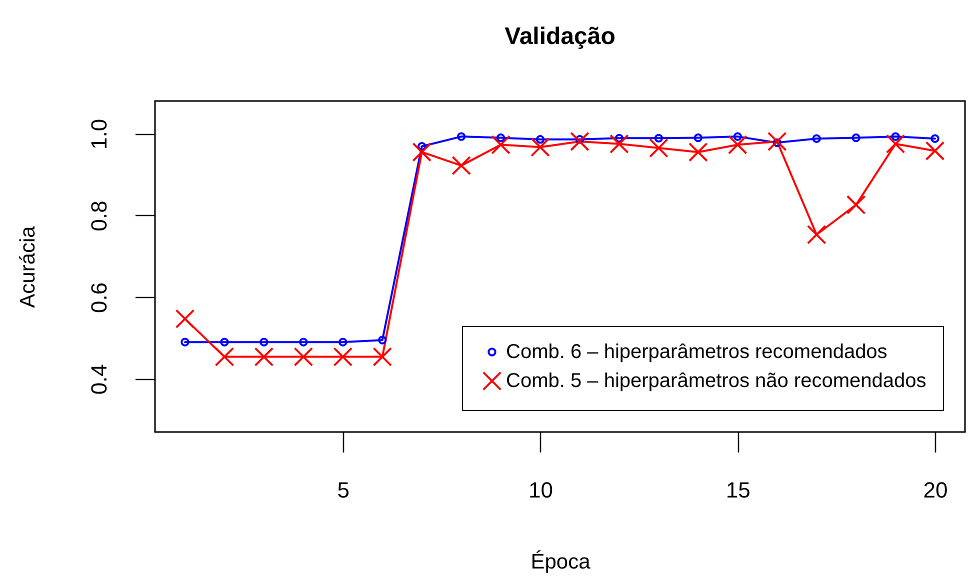 The height and width of the screenshot is (582, 979). Describe the element at coordinates (99, 379) in the screenshot. I see `y-tick-label: 0.4` at that location.